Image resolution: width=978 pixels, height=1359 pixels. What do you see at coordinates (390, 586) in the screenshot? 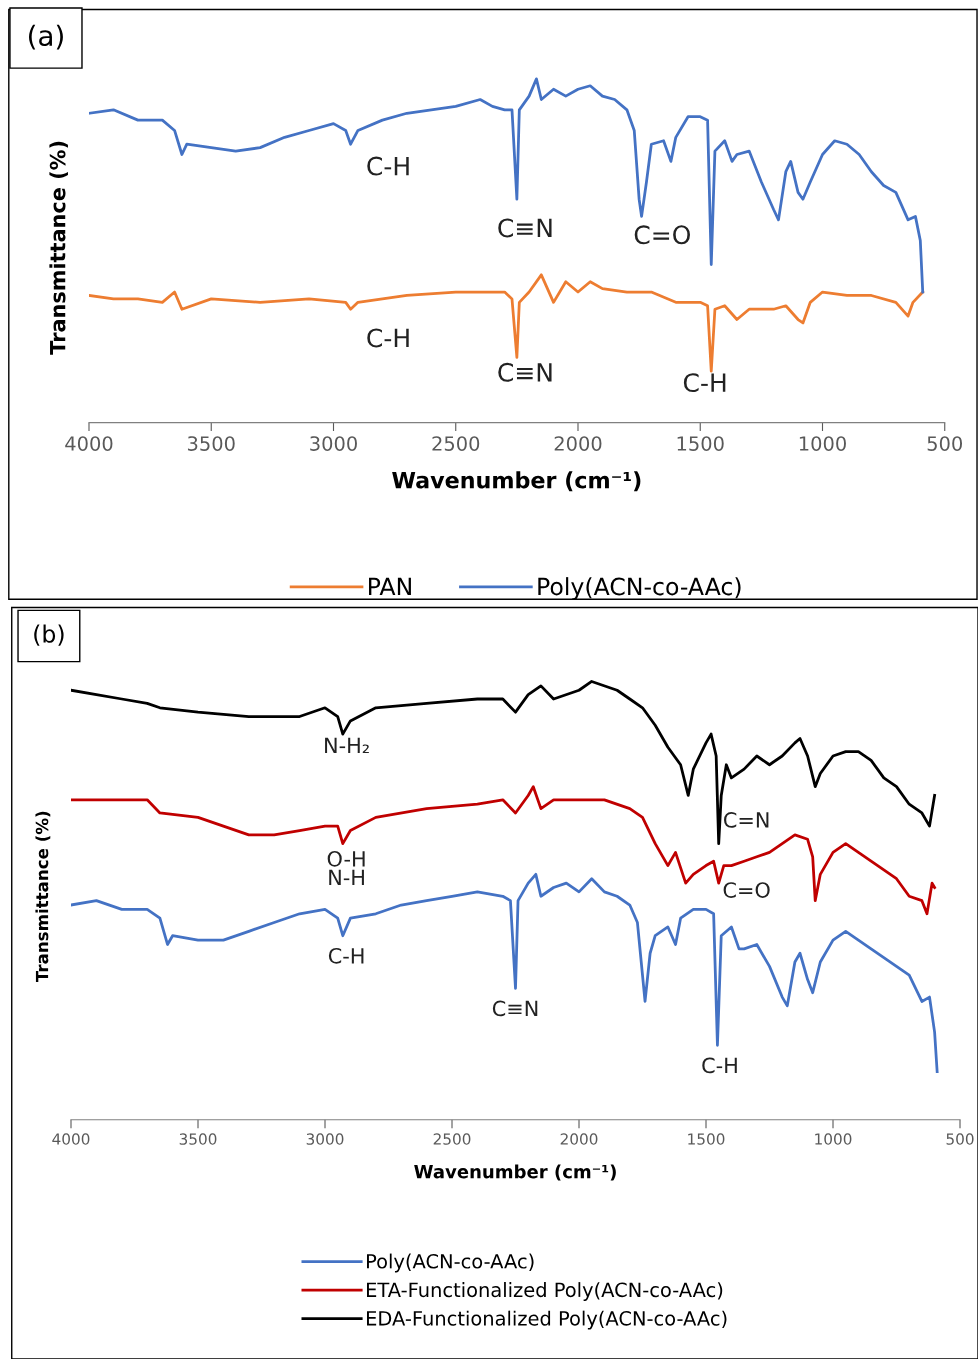
I see `legend-label: PAN` at bounding box center [390, 586].